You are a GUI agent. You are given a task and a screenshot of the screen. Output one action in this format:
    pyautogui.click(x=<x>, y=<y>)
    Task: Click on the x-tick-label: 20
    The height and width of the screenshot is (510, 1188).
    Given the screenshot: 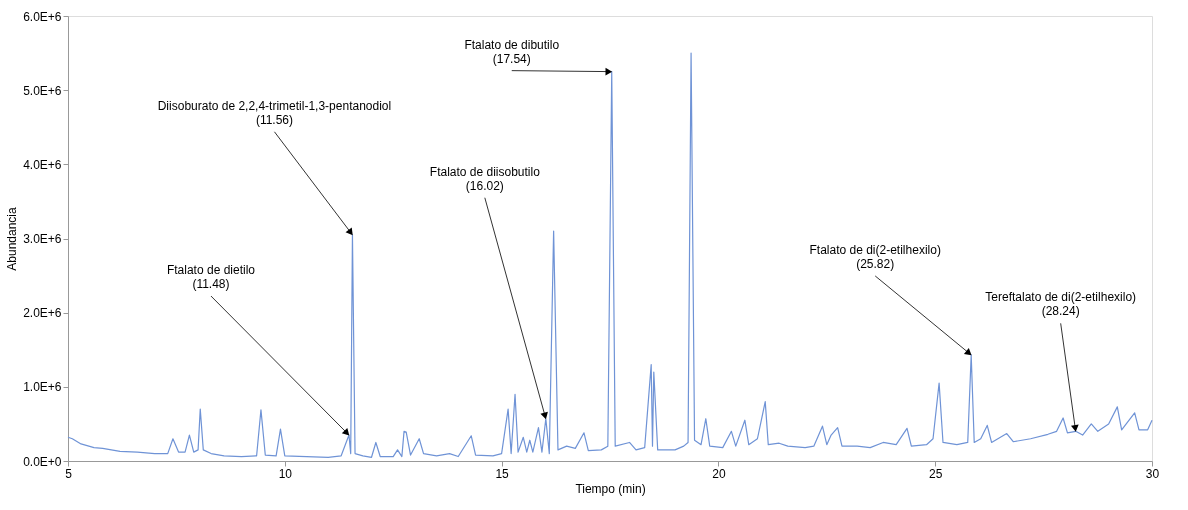 What is the action you would take?
    pyautogui.click(x=719, y=473)
    